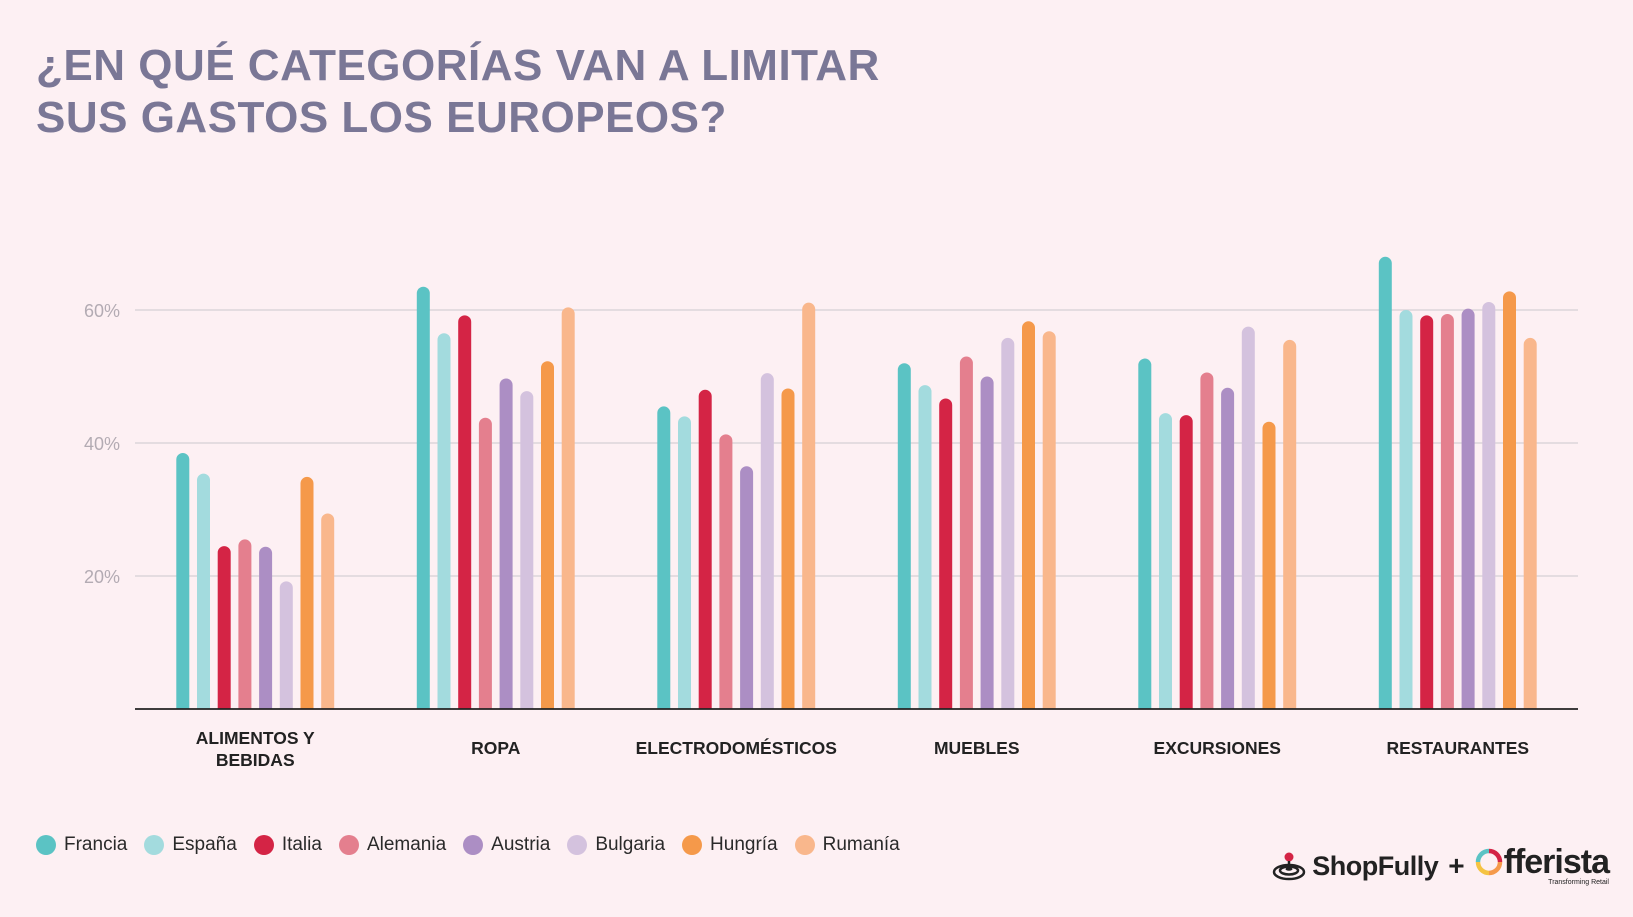 The image size is (1633, 917). I want to click on legend-label: Hungría, so click(744, 844).